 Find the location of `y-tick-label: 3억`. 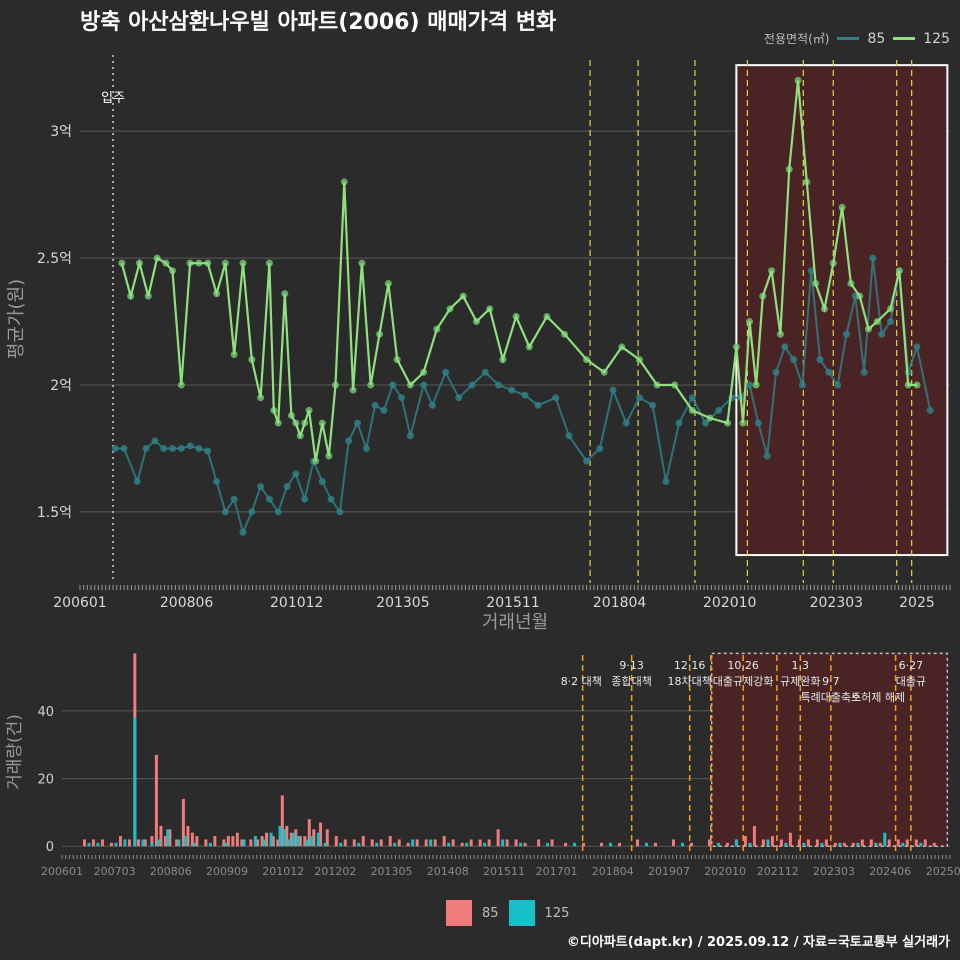

y-tick-label: 3억 is located at coordinates (61, 132).